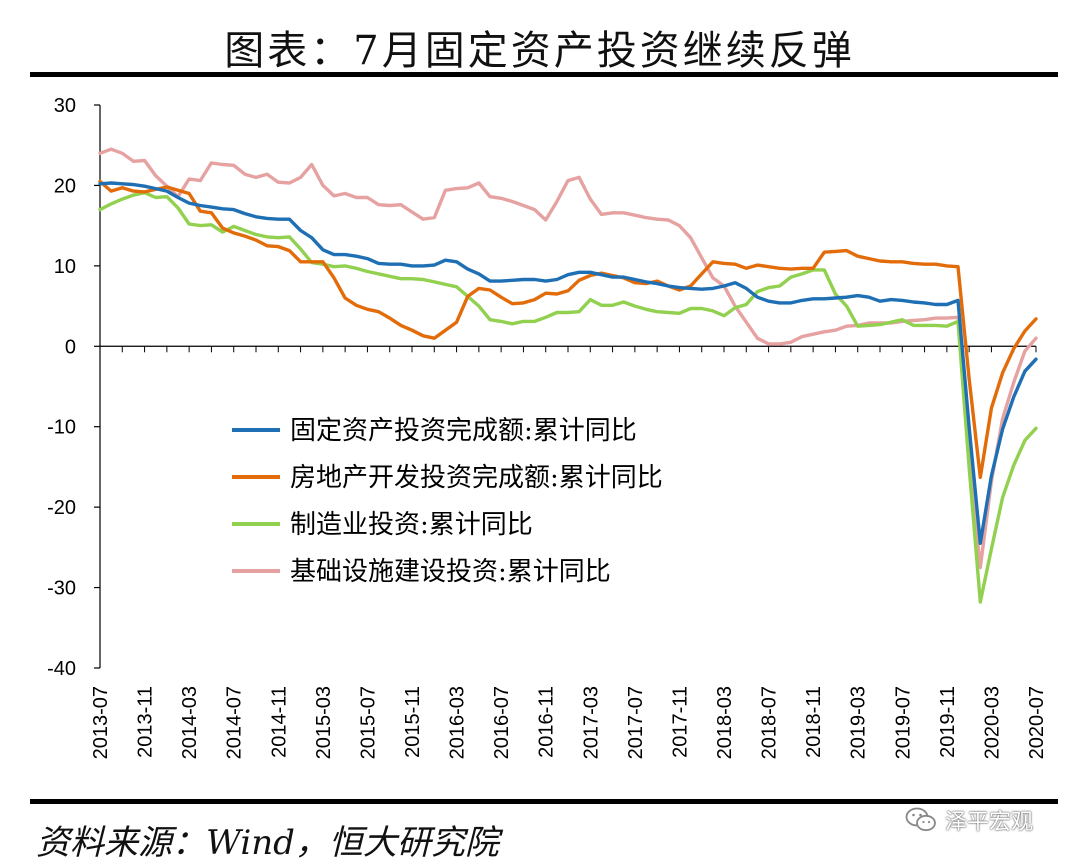 This screenshot has height=865, width=1079. What do you see at coordinates (61, 428) in the screenshot?
I see `y-tick-label: -10` at bounding box center [61, 428].